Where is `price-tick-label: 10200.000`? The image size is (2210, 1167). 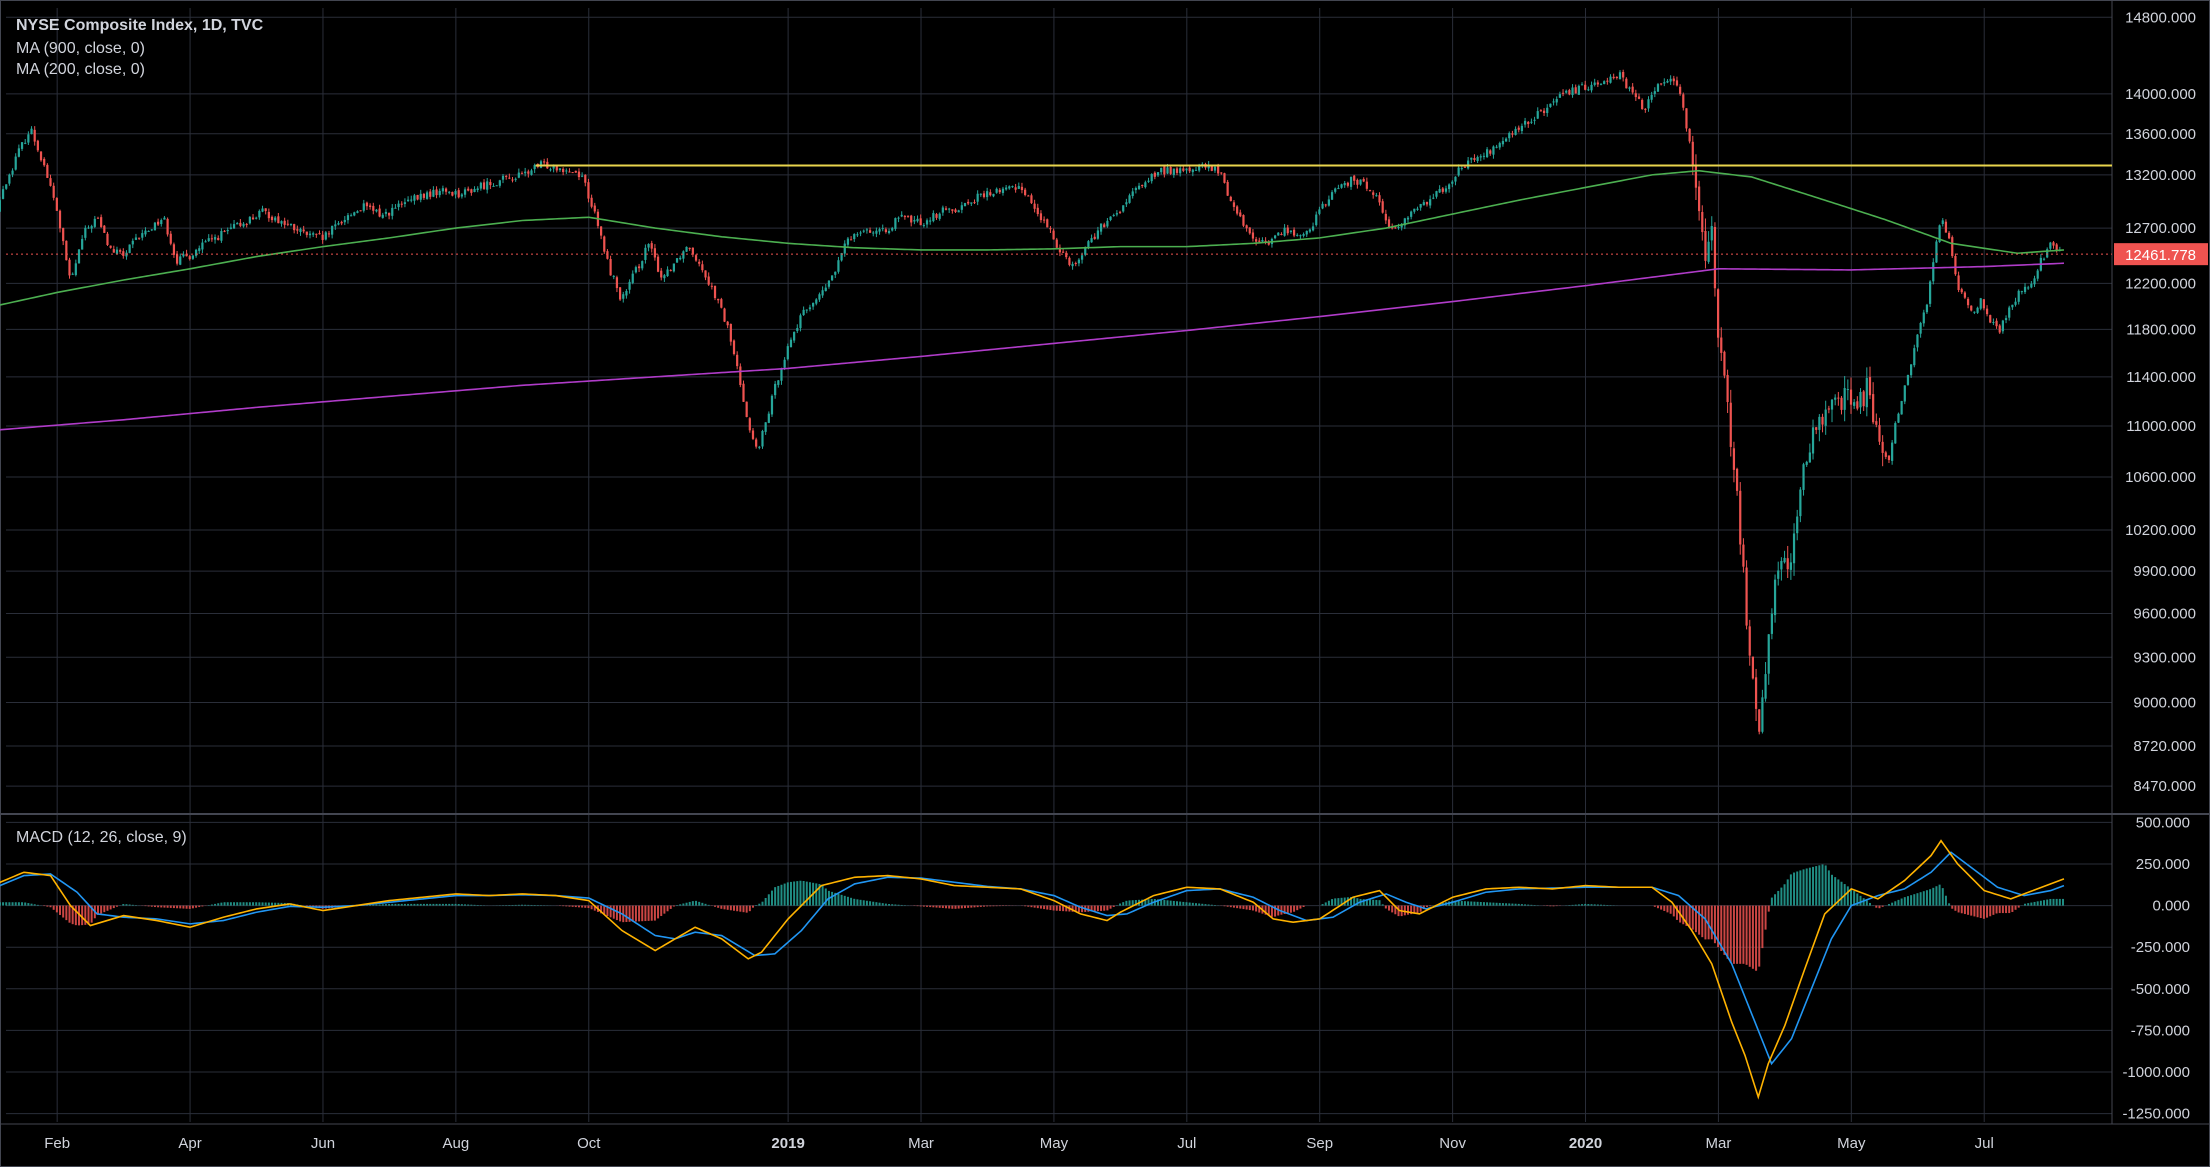 price-tick-label: 10200.000 is located at coordinates (2160, 530).